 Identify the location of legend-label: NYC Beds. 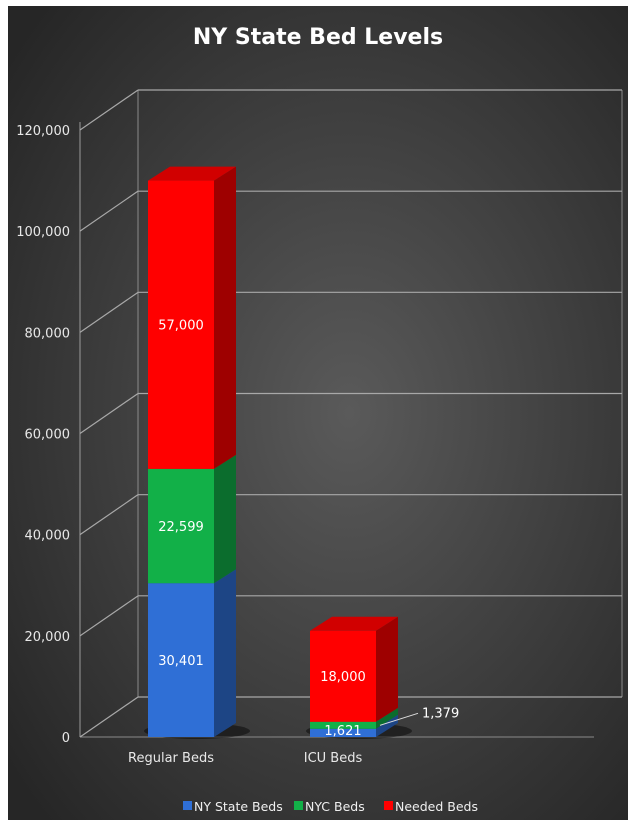
(335, 806).